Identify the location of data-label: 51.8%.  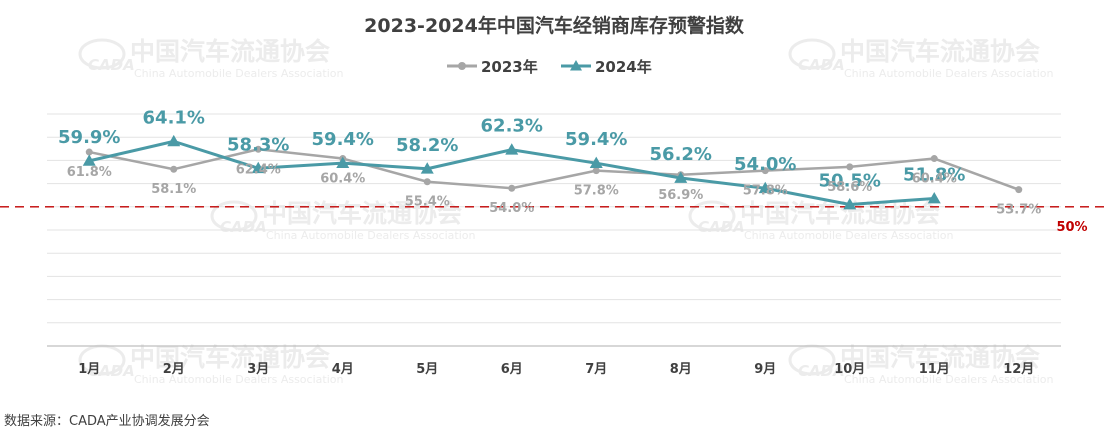
(934, 174).